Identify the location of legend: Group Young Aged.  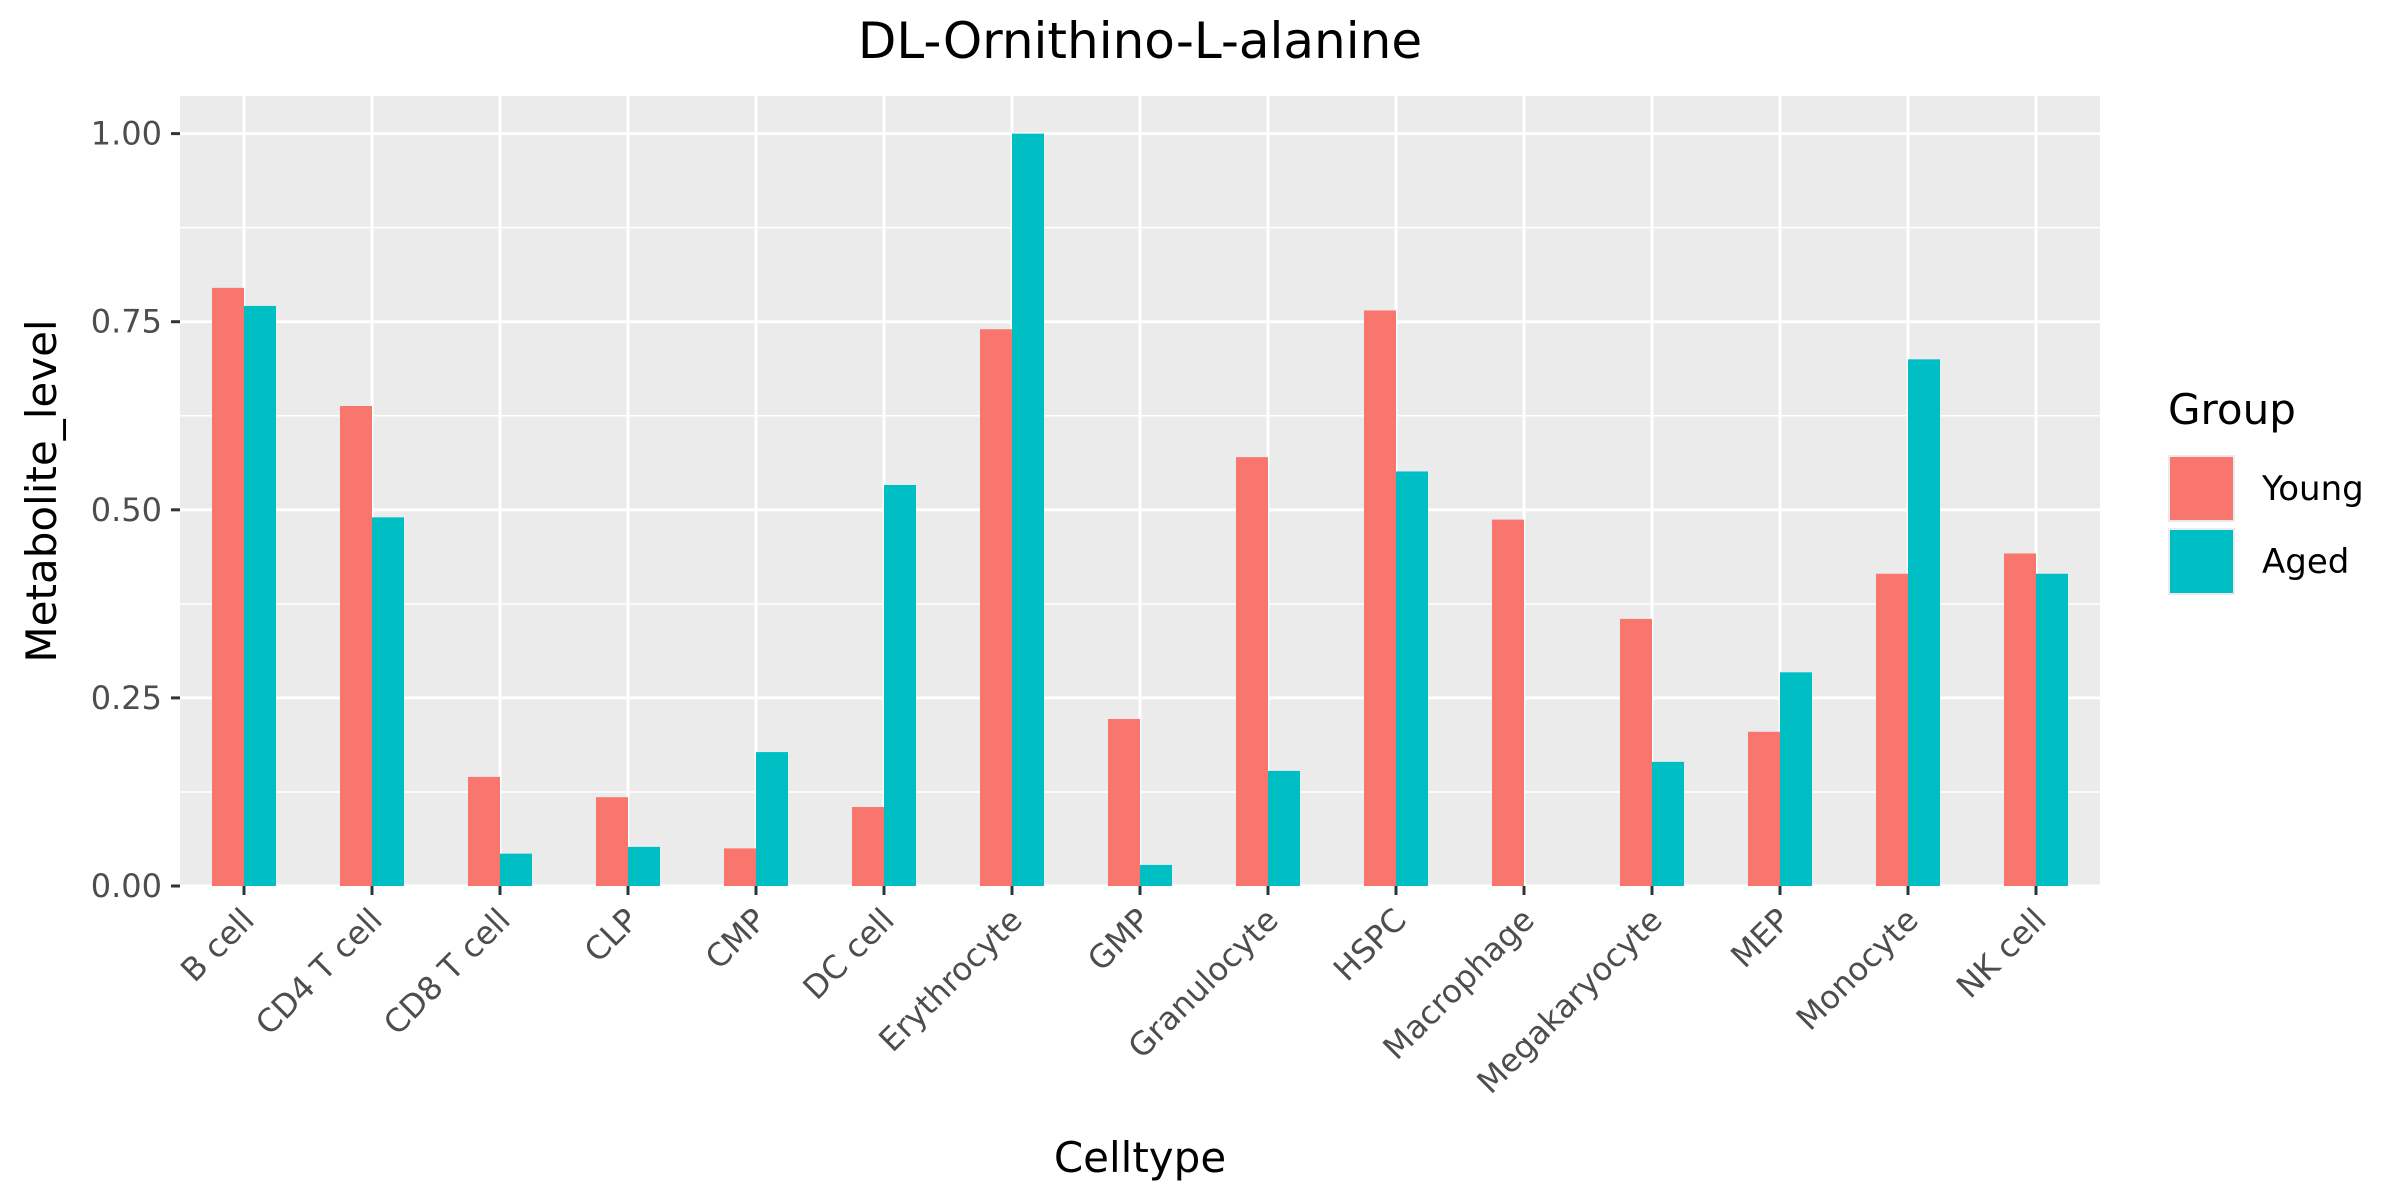
(2266, 490).